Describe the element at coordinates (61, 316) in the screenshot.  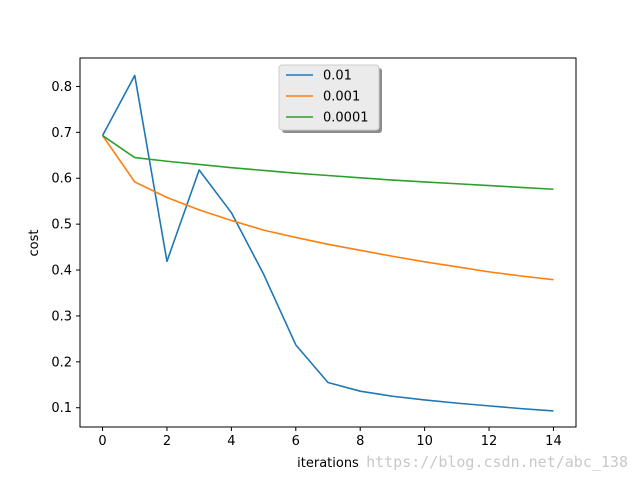
I see `y-tick-label: 0.3` at that location.